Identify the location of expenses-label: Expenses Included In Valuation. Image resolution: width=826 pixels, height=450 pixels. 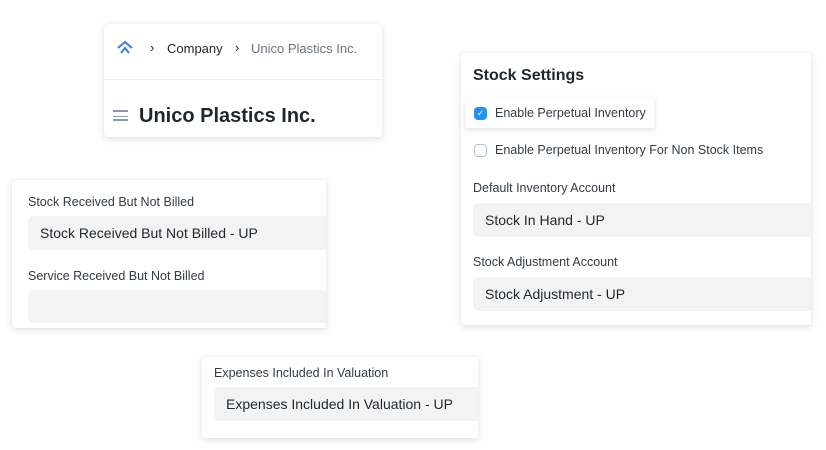
(301, 373).